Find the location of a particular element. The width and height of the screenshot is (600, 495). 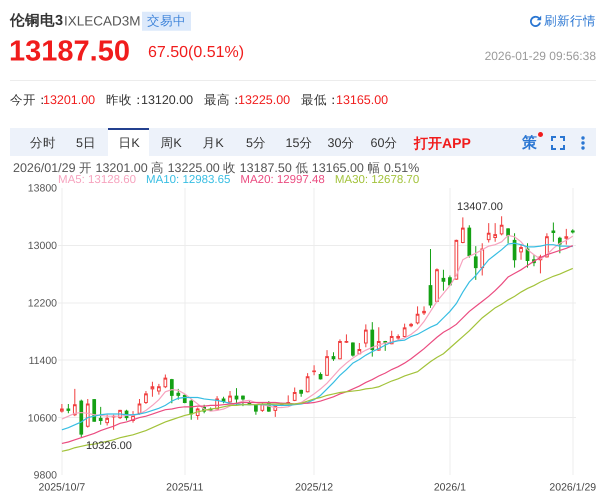

x-tick-label: 2025/12 is located at coordinates (314, 488).